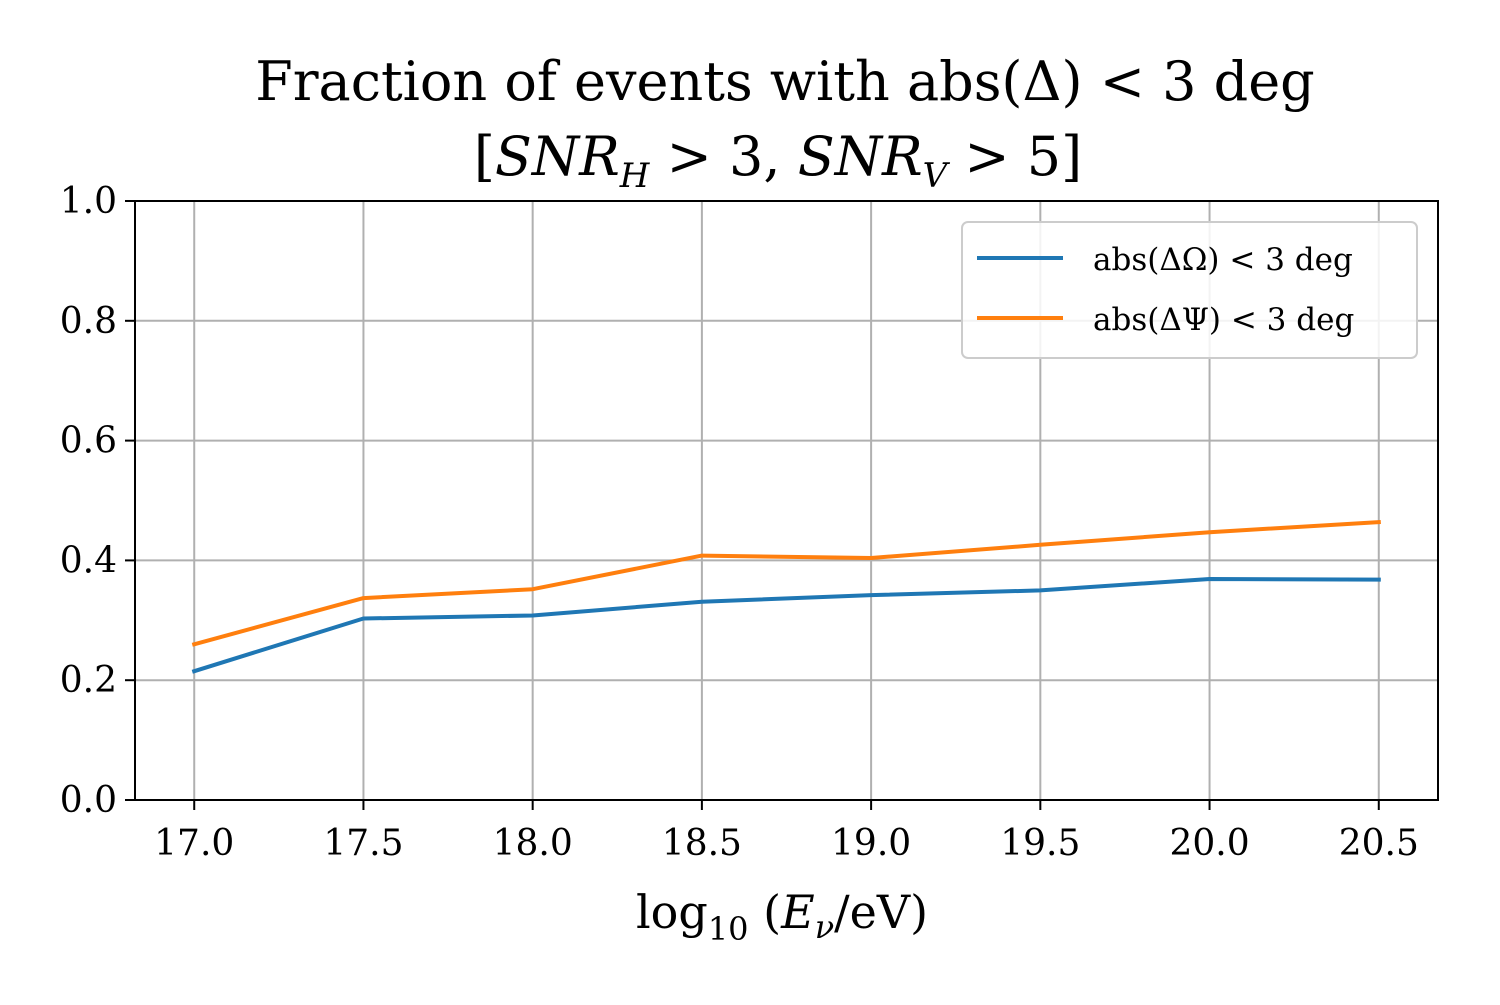 The height and width of the screenshot is (1005, 1500). I want to click on x-axis-label: log10 (Eν/eV), so click(782, 916).